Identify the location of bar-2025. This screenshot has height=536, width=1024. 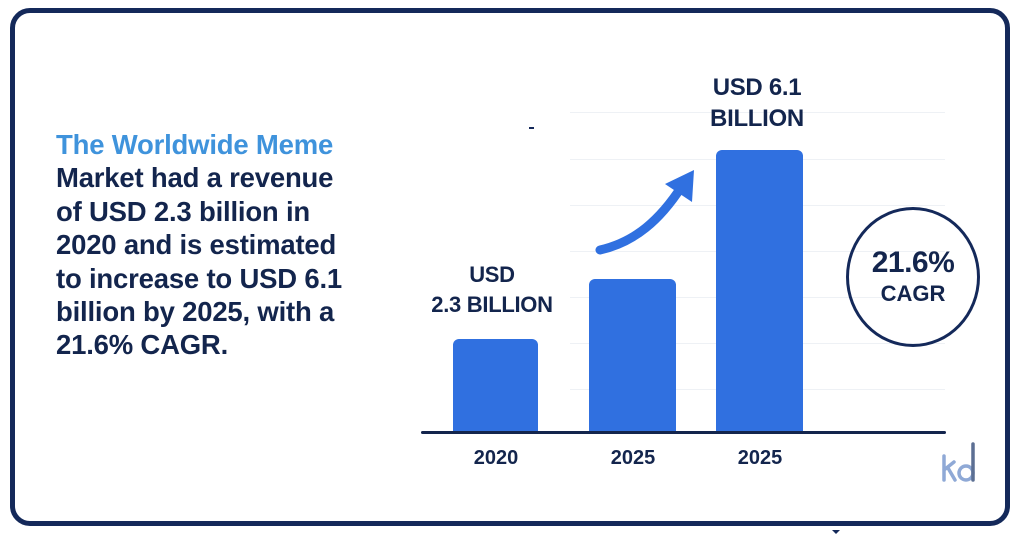
(759, 291).